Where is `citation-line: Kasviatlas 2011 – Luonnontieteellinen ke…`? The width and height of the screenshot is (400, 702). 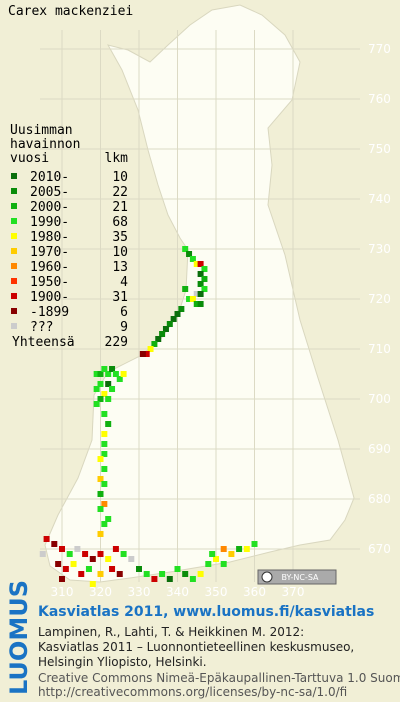 citation-line: Kasviatlas 2011 – Luonnontieteellinen ke… is located at coordinates (196, 647).